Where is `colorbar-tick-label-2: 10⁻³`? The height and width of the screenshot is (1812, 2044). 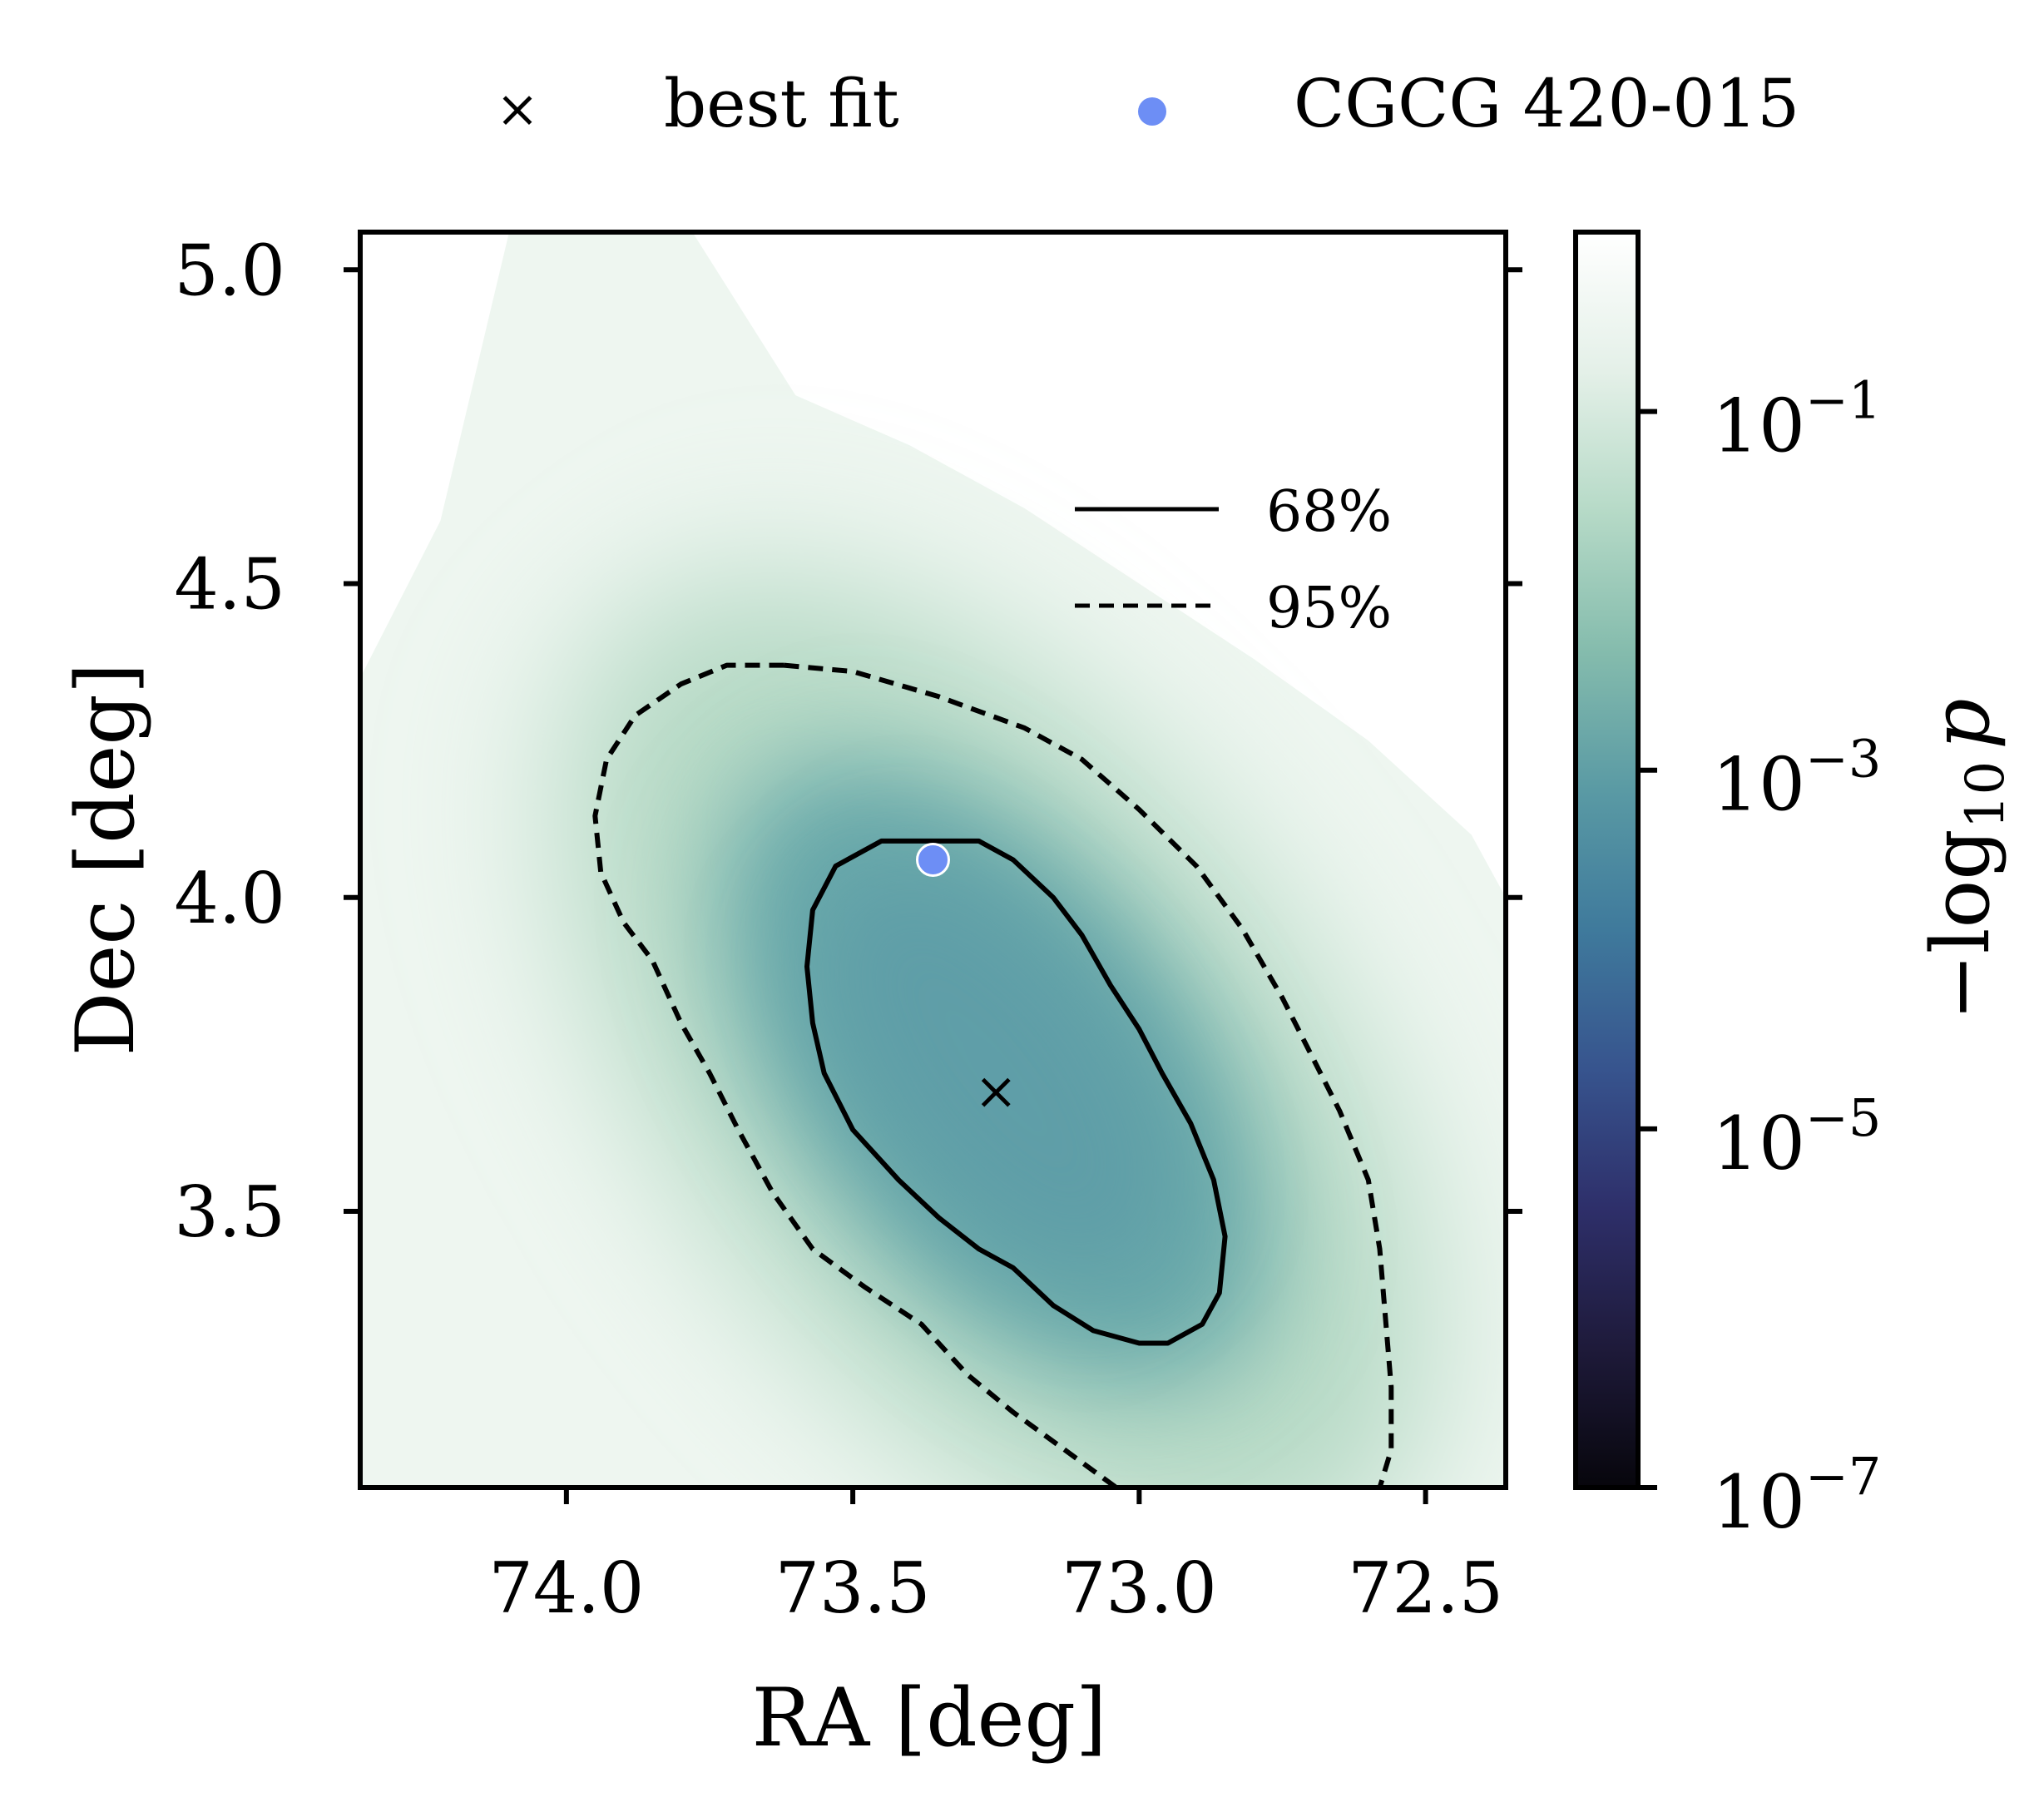
colorbar-tick-label-2: 10⁻³ is located at coordinates (1797, 778).